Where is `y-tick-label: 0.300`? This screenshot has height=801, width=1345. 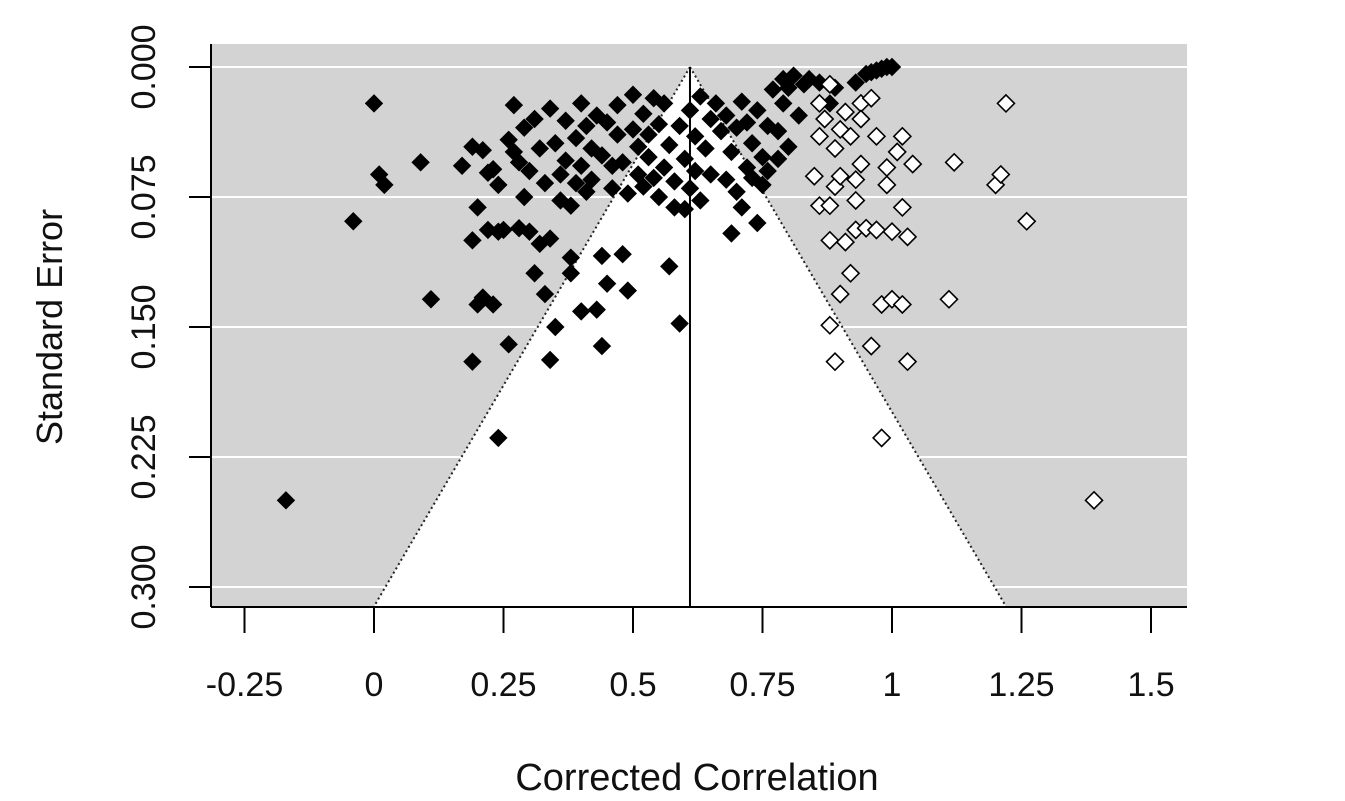
y-tick-label: 0.300 is located at coordinates (144, 586).